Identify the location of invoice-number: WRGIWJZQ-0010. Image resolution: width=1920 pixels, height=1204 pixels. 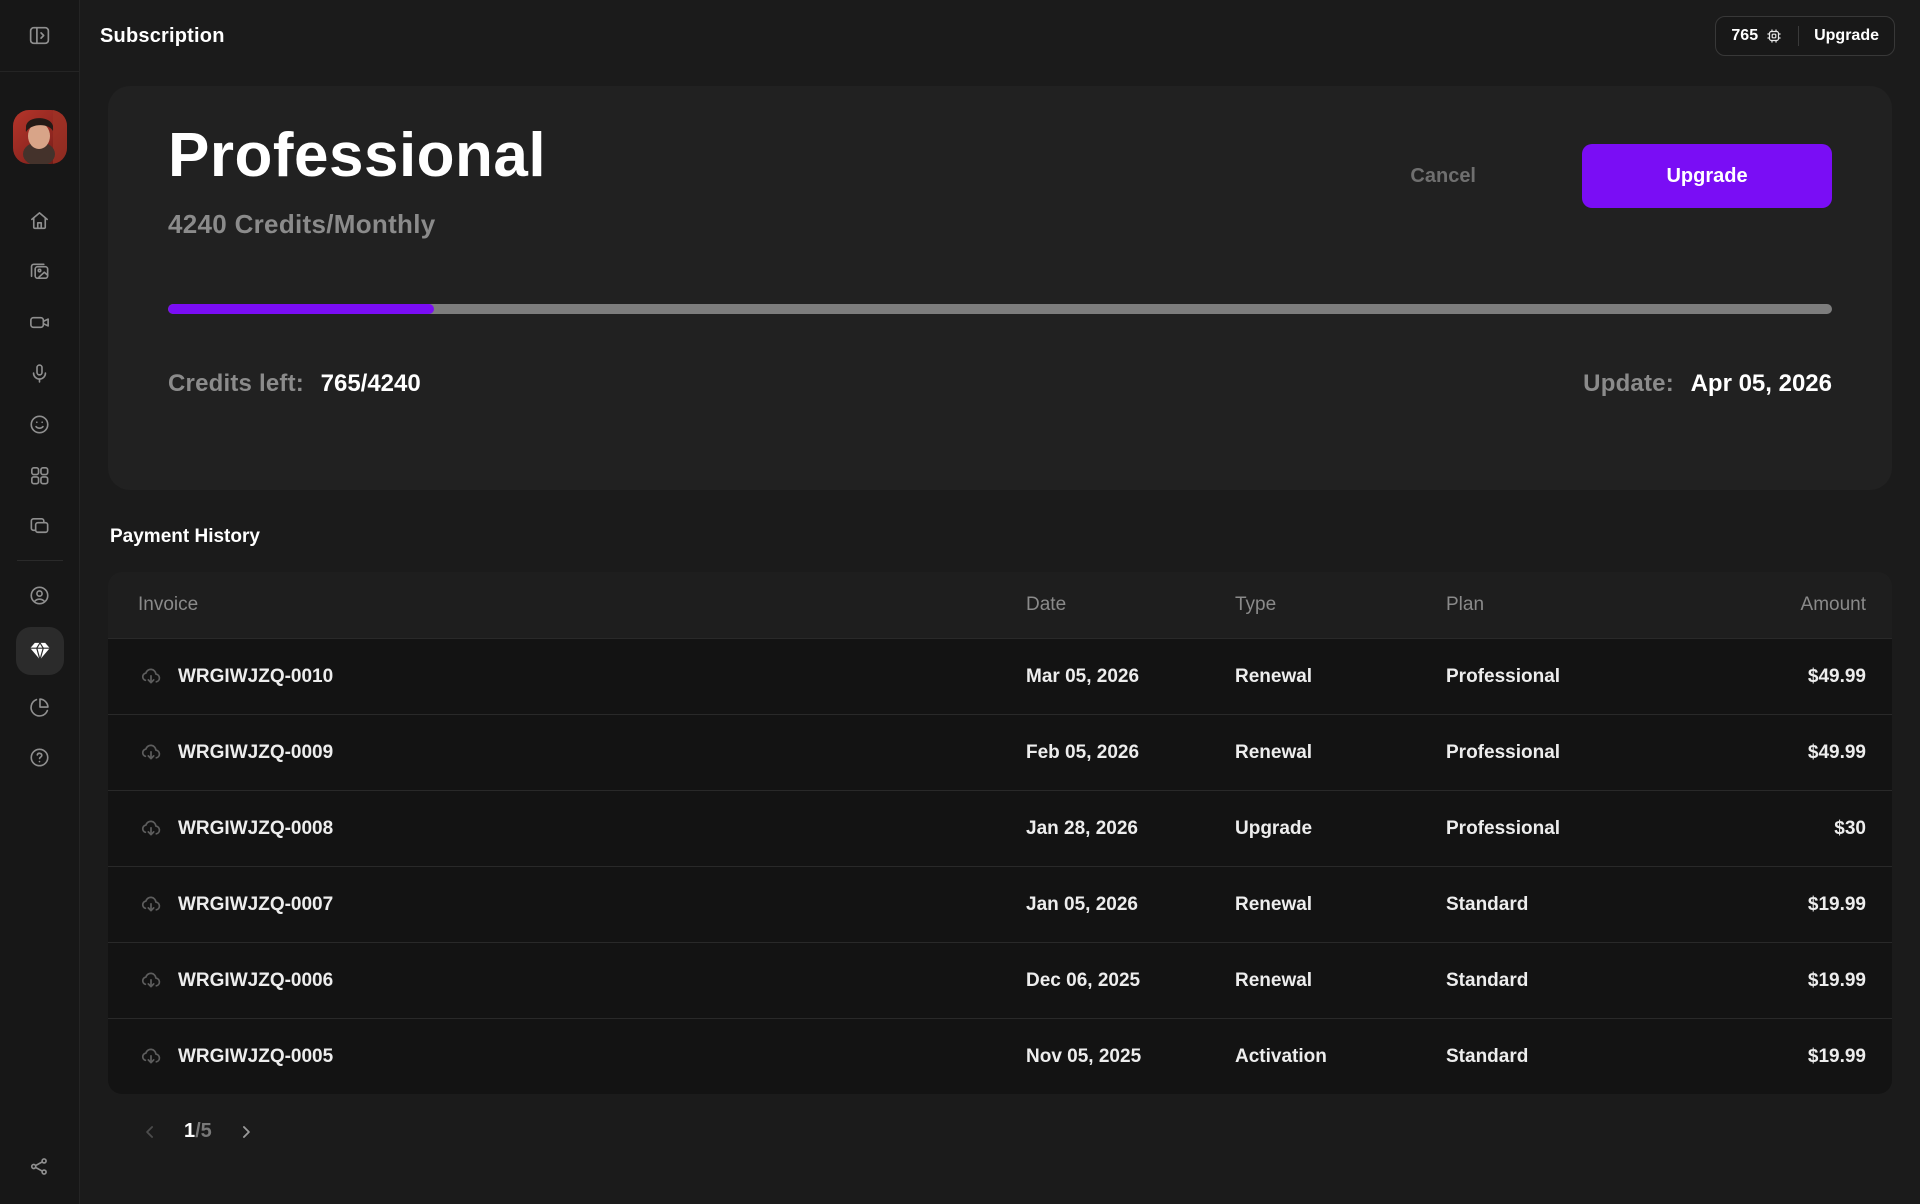
(256, 676).